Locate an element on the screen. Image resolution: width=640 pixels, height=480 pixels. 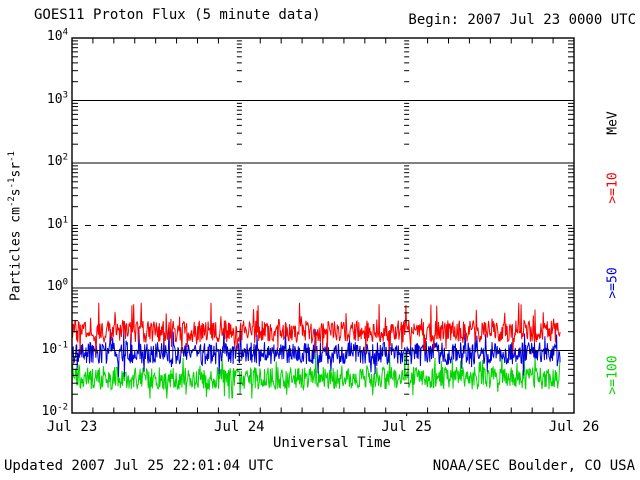
x-tick-label: Jul 25 is located at coordinates (406, 427).